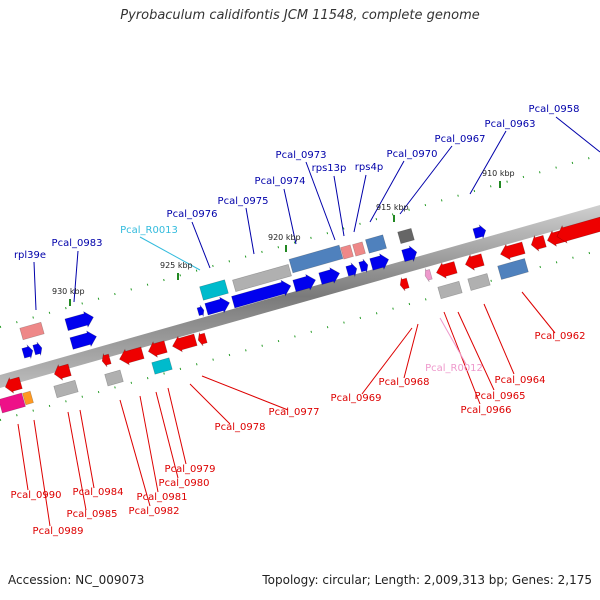 Image resolution: width=600 pixels, height=600 pixels. What do you see at coordinates (36, 495) in the screenshot?
I see `gene-label: Pcal_0990` at bounding box center [36, 495].